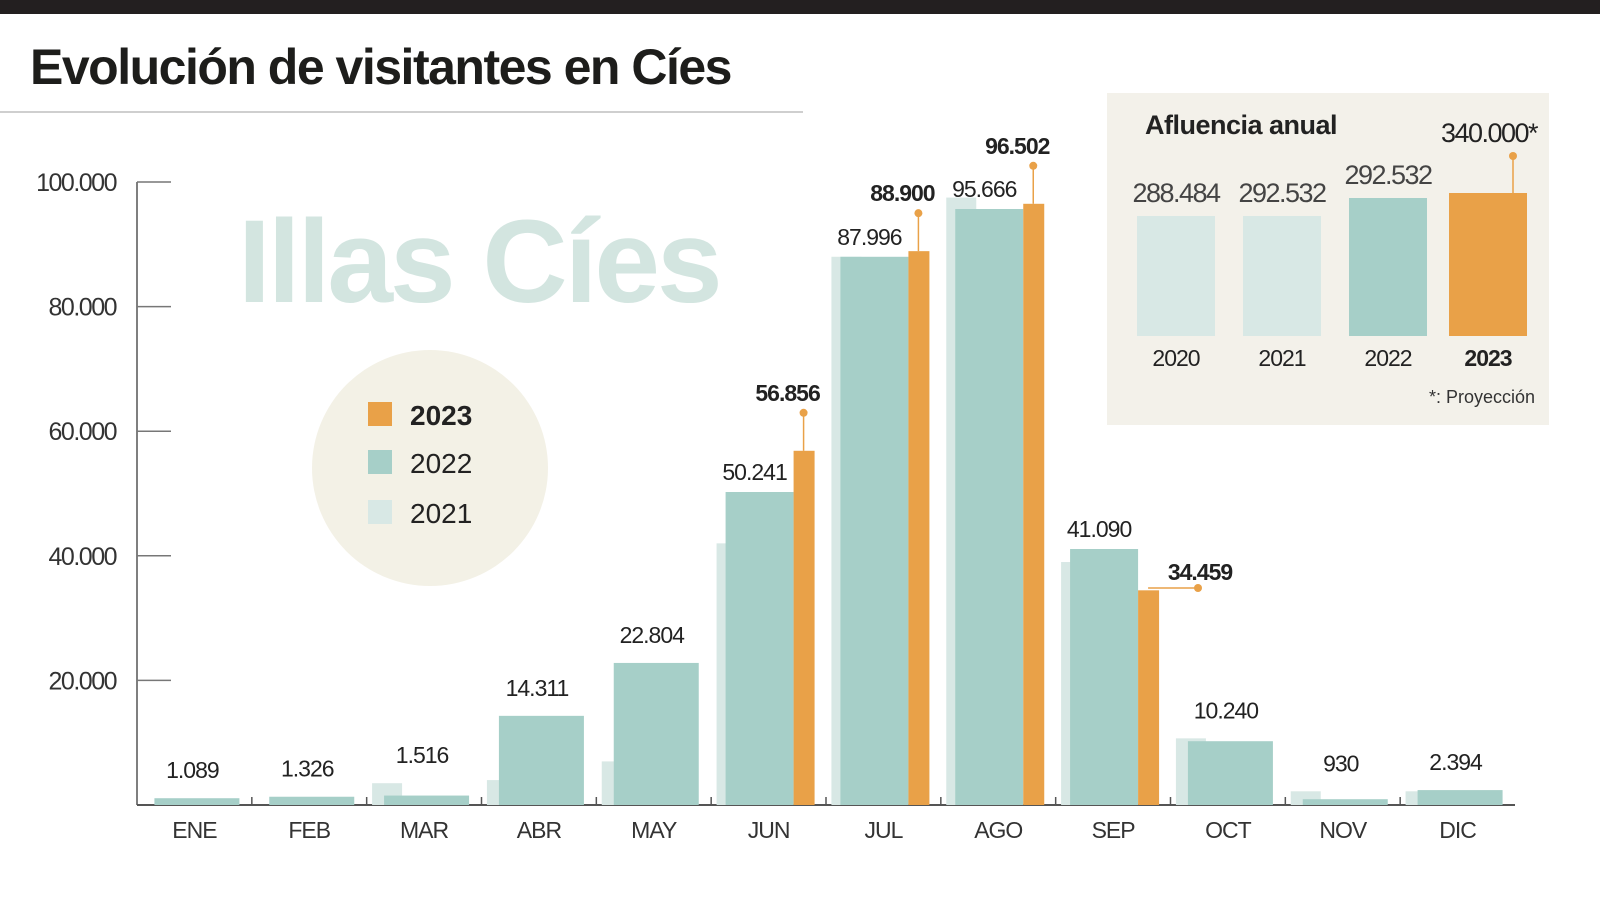 This screenshot has height=900, width=1600. I want to click on x-tick-label: DIC, so click(1457, 830).